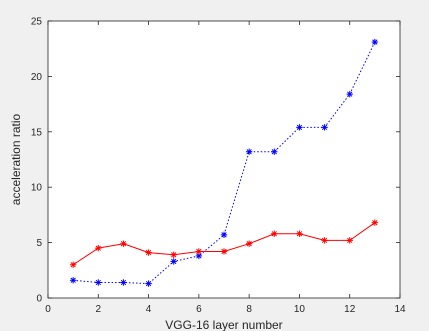 Image resolution: width=429 pixels, height=331 pixels. What do you see at coordinates (37, 132) in the screenshot?
I see `y-tick-label: 15` at bounding box center [37, 132].